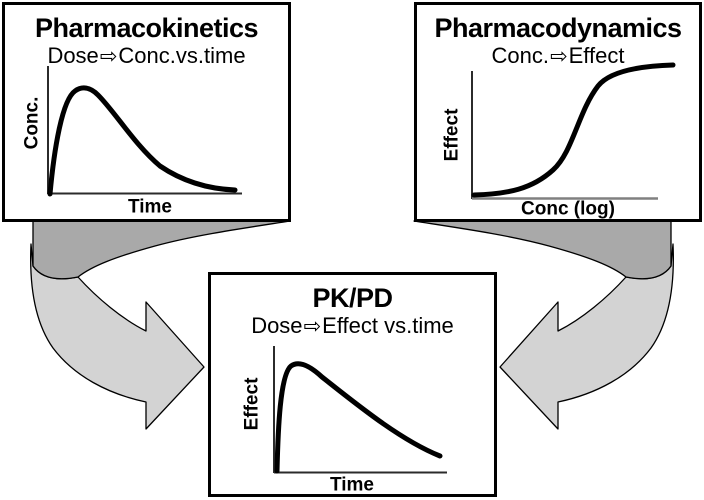 This screenshot has width=704, height=500. I want to click on pd-header: Pharmacodynamics Conc.⇨Effect, so click(558, 37).